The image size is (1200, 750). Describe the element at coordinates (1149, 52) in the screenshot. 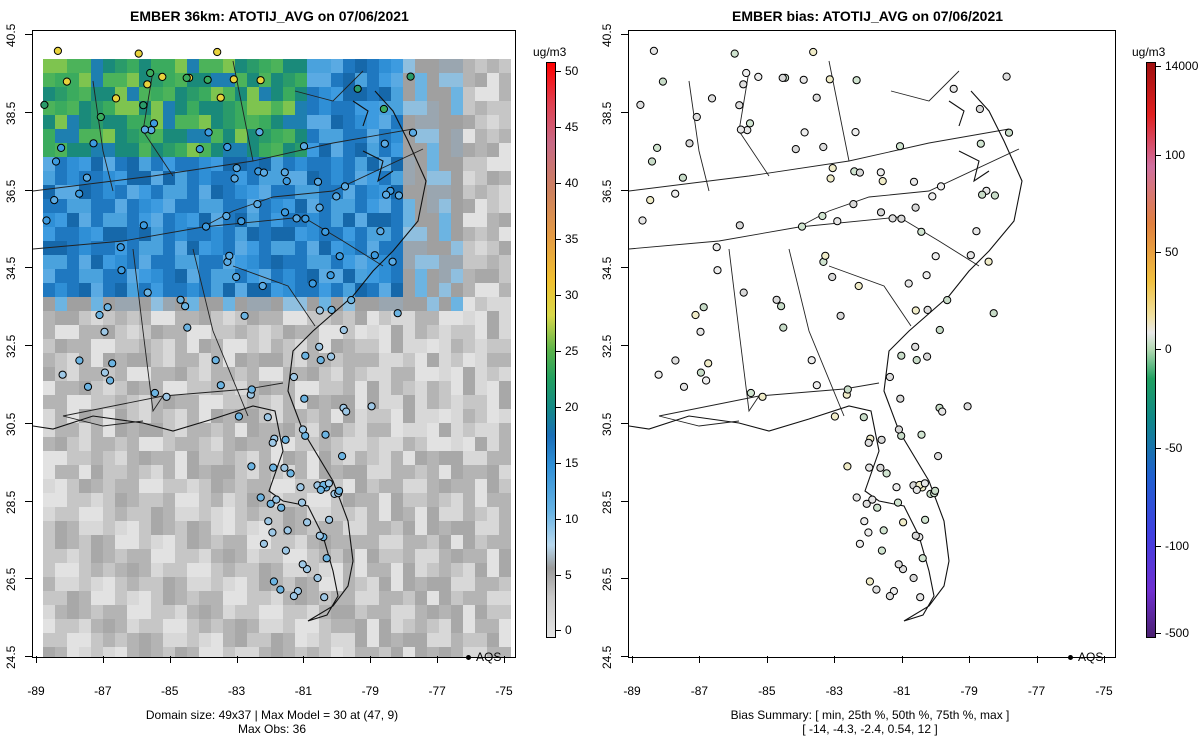

I see `right-colorbar-unit: ug/m3` at that location.